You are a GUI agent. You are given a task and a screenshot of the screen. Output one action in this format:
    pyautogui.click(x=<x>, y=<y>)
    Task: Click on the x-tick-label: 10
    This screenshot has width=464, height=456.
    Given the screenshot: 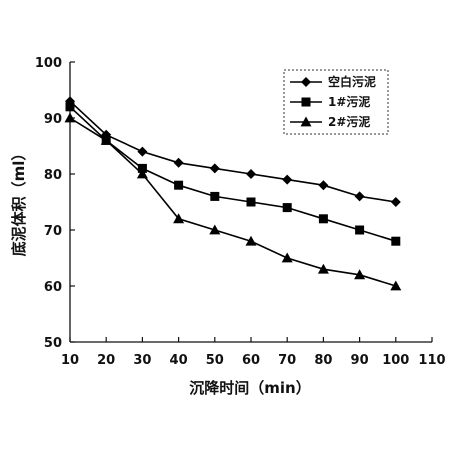 What is the action you would take?
    pyautogui.click(x=70, y=360)
    